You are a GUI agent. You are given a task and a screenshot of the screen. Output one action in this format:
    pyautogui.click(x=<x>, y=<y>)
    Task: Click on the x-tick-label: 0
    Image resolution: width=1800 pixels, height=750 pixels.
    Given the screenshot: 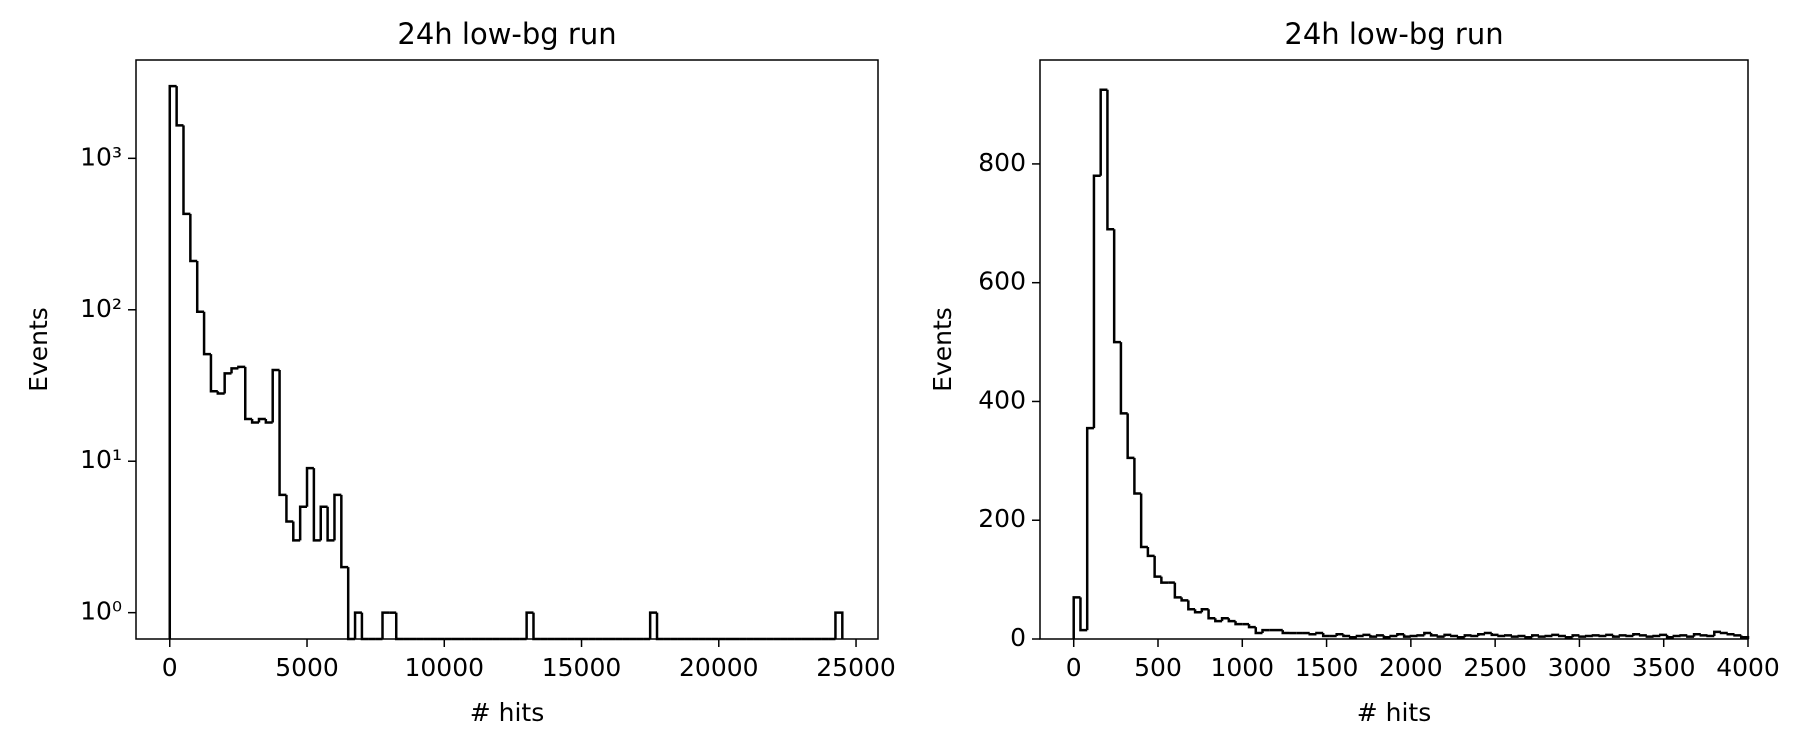 What is the action you would take?
    pyautogui.click(x=170, y=667)
    